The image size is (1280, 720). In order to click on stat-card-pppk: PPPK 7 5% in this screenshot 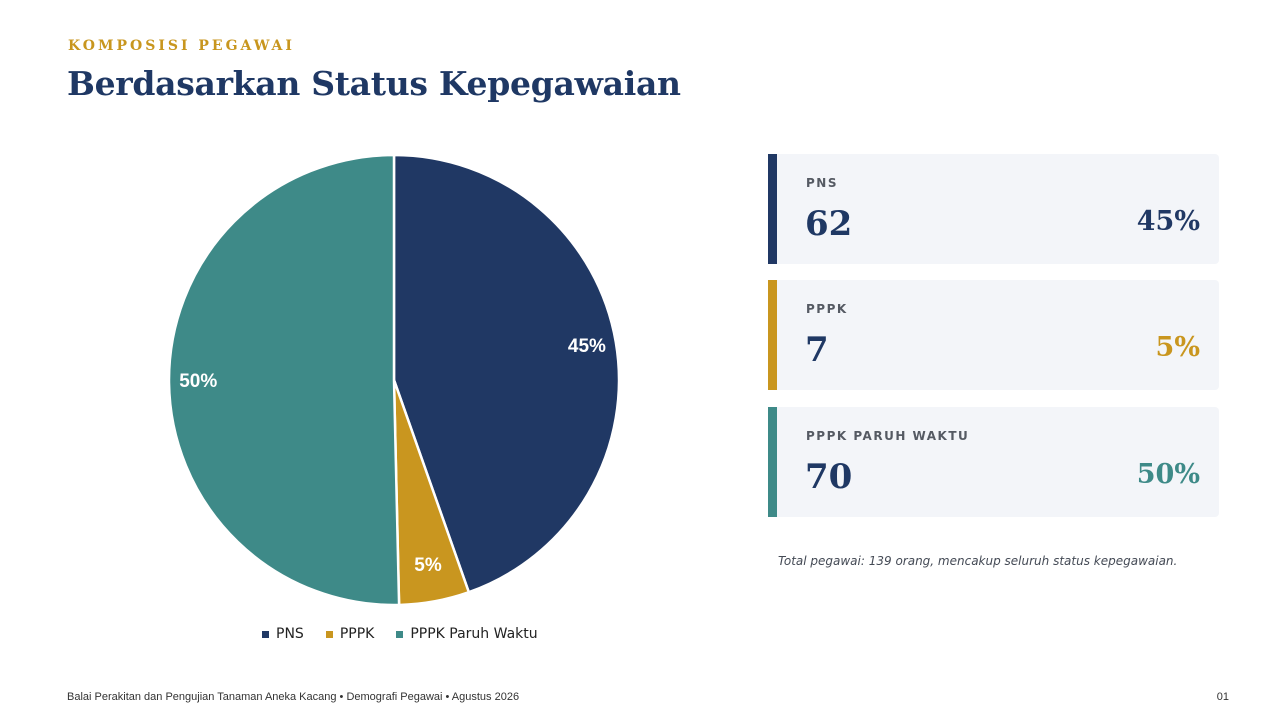, I will do `click(993, 335)`.